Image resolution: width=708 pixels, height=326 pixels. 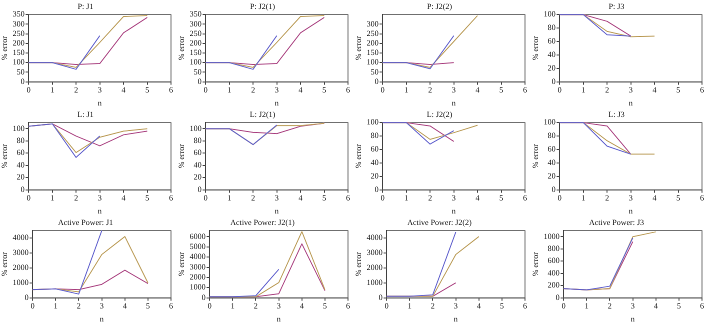 I want to click on chart-title: Active Power: J2(1), so click(x=263, y=222).